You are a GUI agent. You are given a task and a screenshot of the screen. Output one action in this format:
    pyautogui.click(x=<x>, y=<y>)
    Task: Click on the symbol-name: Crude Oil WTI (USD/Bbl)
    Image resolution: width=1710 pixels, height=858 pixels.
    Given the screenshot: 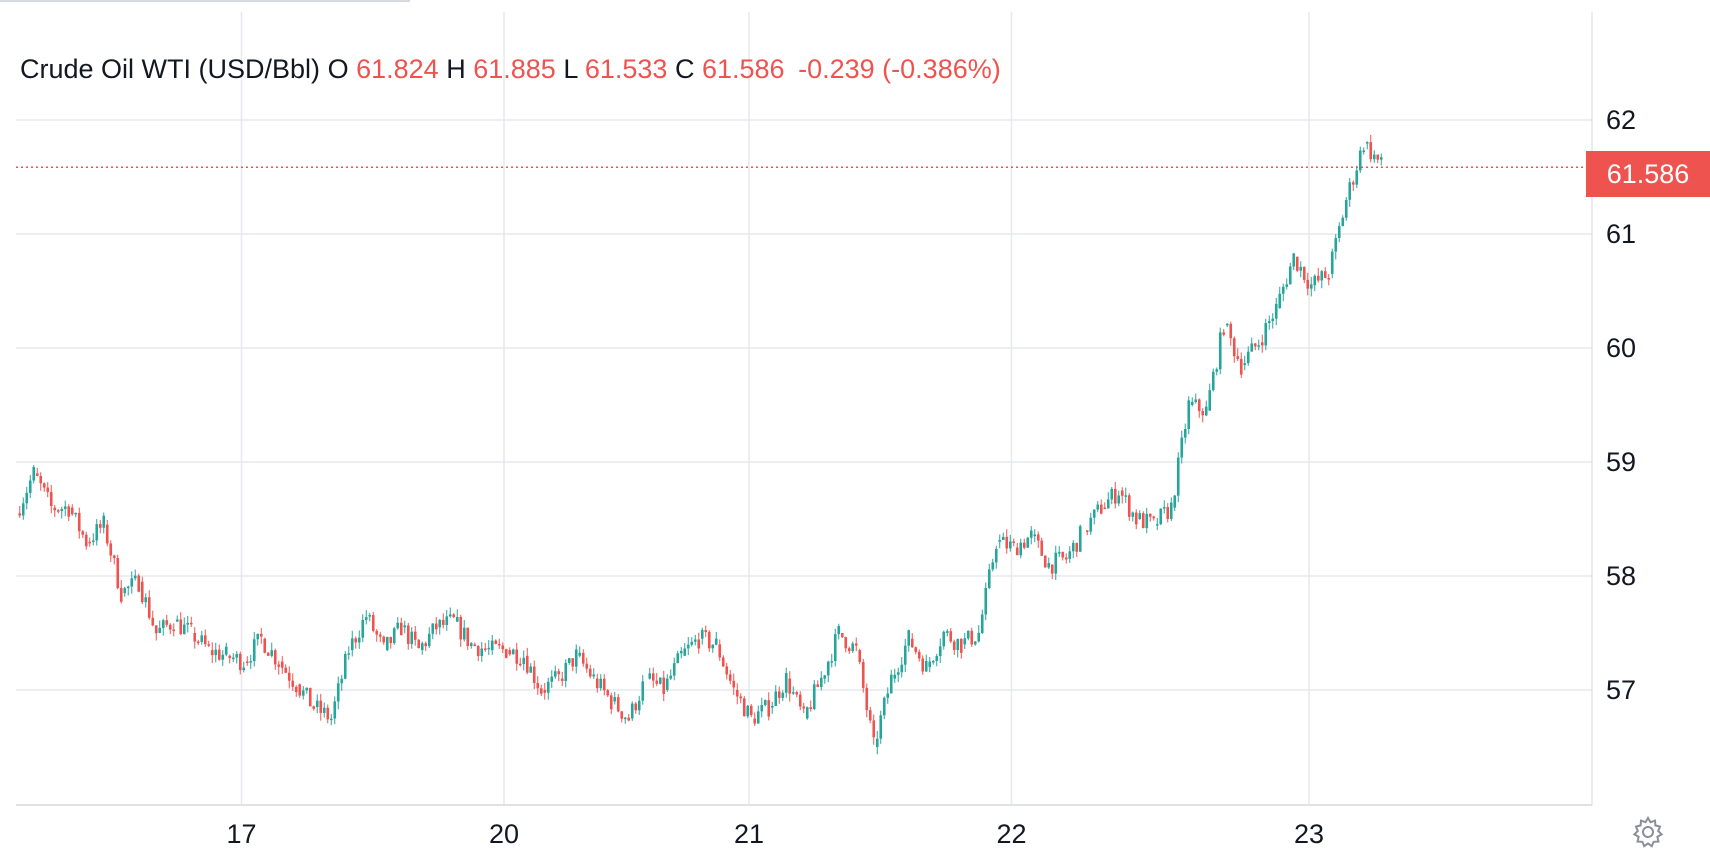 What is the action you would take?
    pyautogui.click(x=170, y=69)
    